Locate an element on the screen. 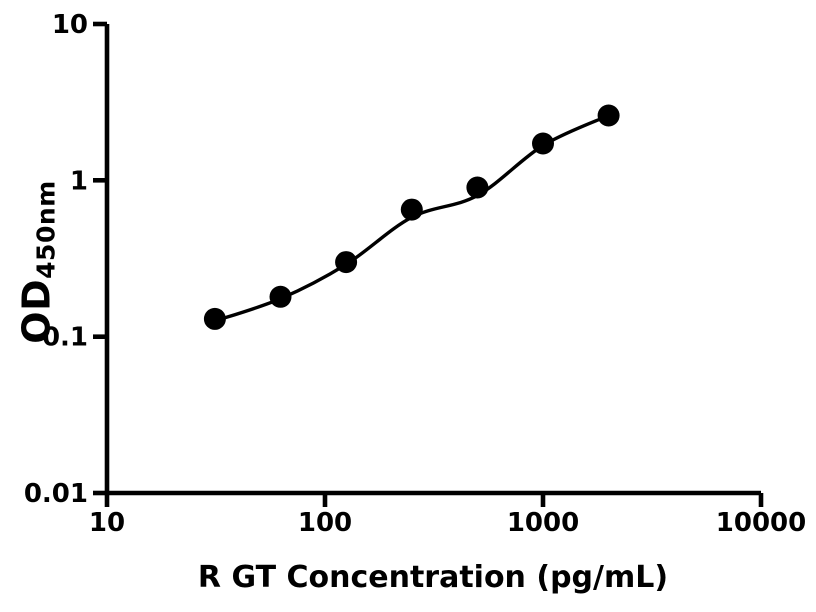 The height and width of the screenshot is (612, 816). x-axis-tick-label: 100 is located at coordinates (325, 523).